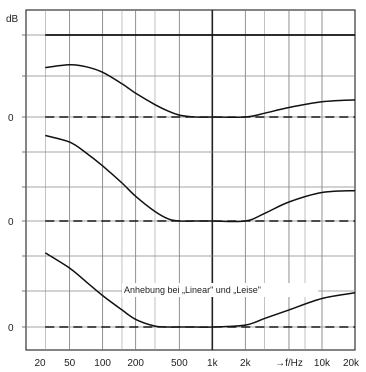 The height and width of the screenshot is (372, 366). Describe the element at coordinates (289, 363) in the screenshot. I see `x-tick-label: →f/Hz` at that location.